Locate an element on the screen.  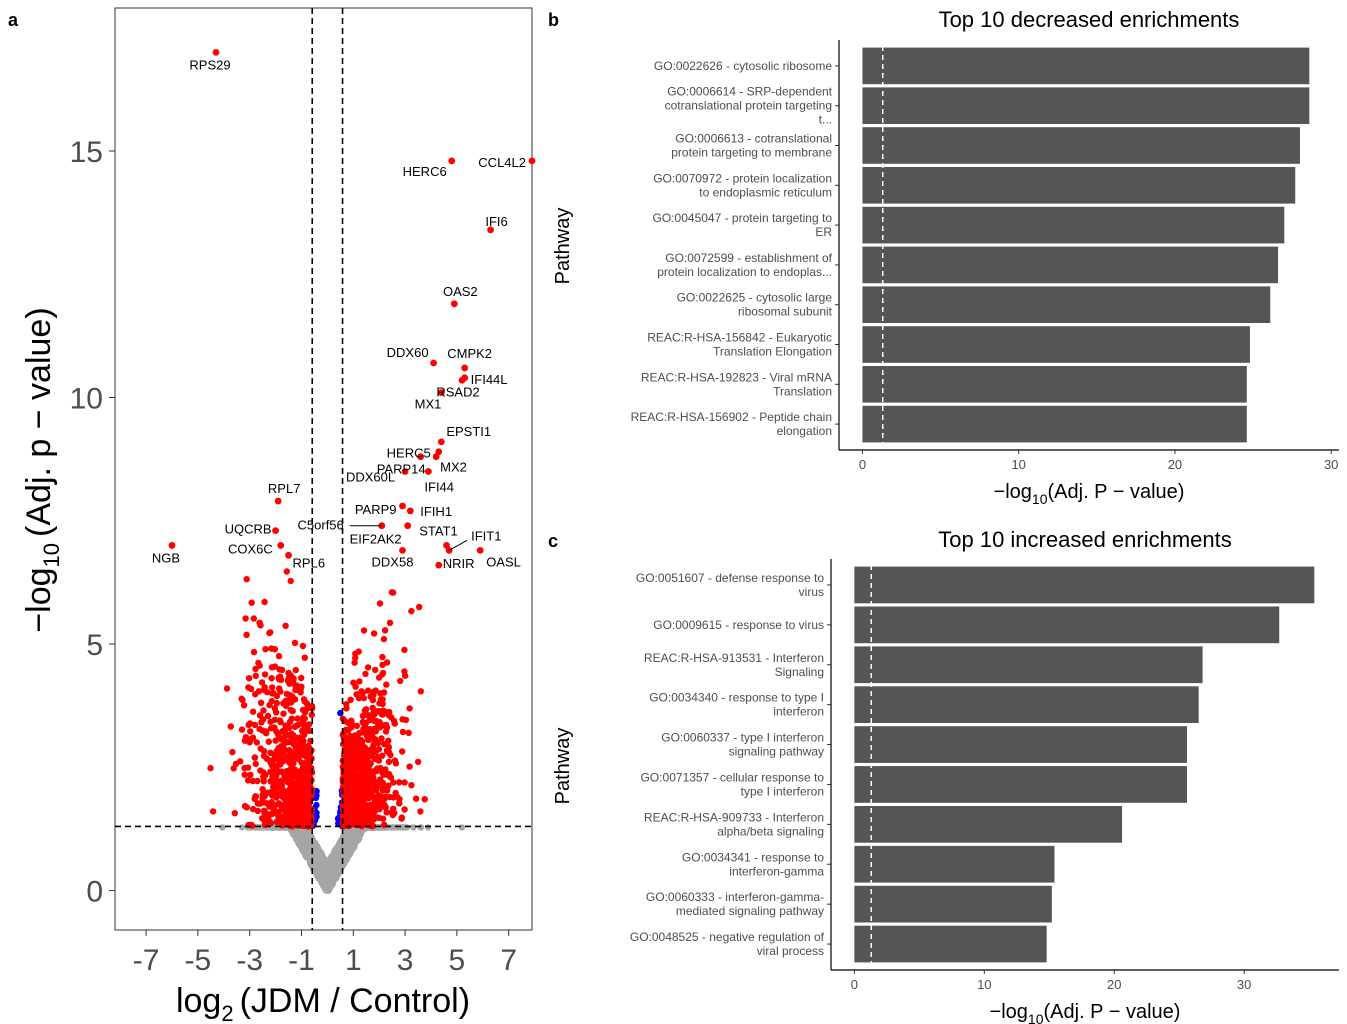
gene-label: COX6C is located at coordinates (250, 548).